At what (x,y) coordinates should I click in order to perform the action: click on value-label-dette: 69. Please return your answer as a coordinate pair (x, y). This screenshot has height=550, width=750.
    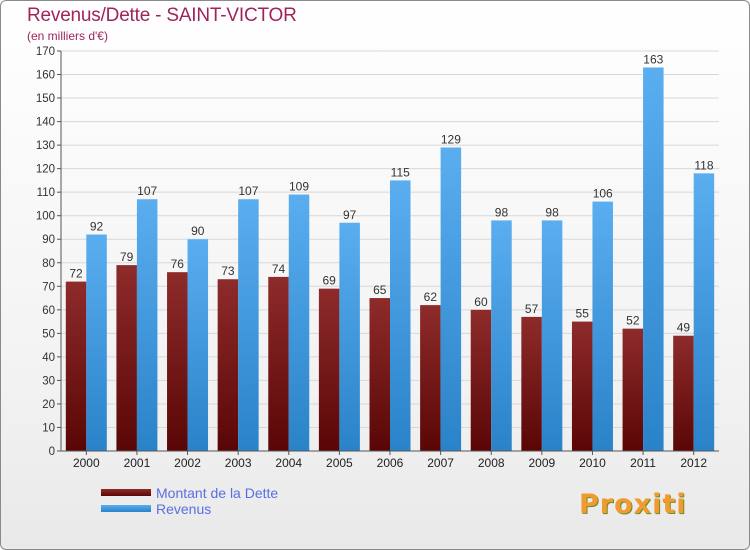
    Looking at the image, I should click on (329, 281).